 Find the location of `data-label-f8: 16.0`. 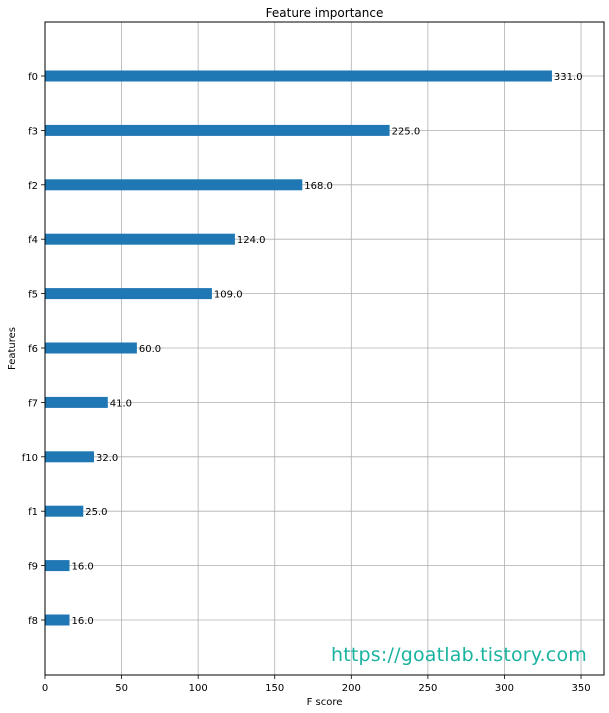

data-label-f8: 16.0 is located at coordinates (83, 621).